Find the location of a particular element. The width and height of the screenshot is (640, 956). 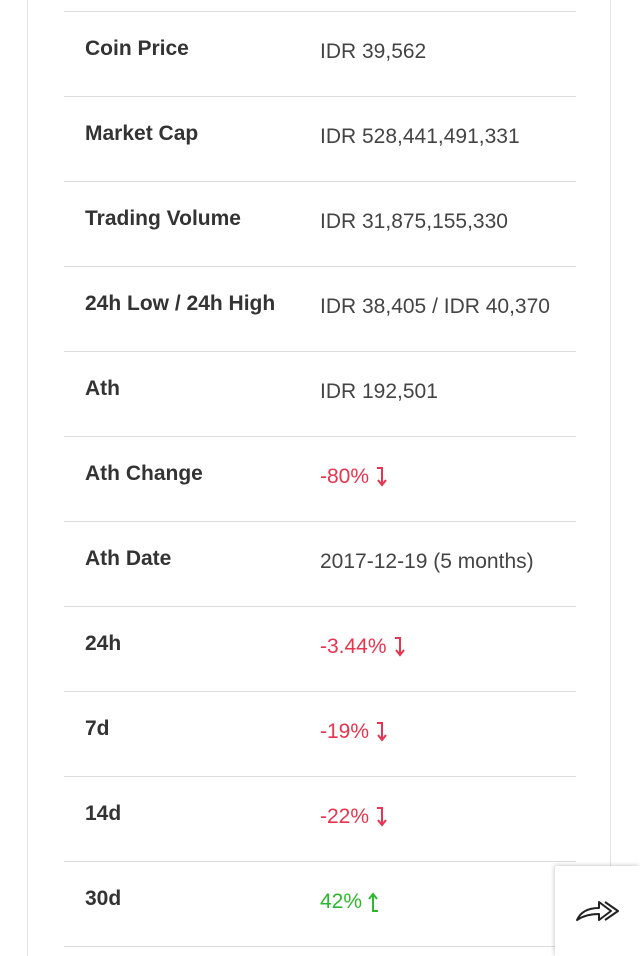

row-value: IDR 31,875,155,330 is located at coordinates (414, 221).